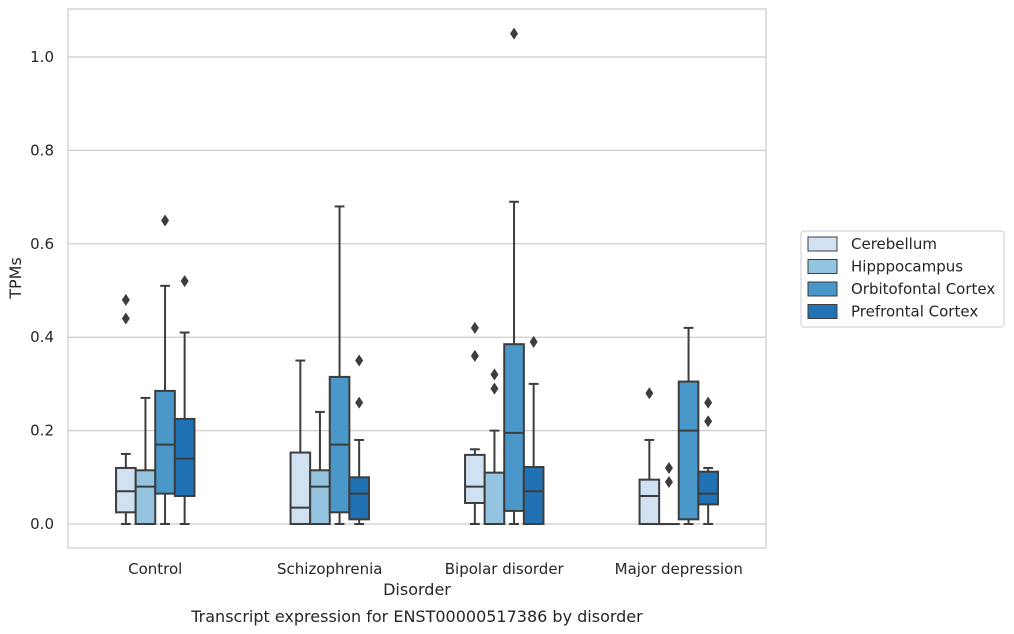 The height and width of the screenshot is (634, 1014). I want to click on x-tick-label: Bipolar disorder, so click(505, 569).